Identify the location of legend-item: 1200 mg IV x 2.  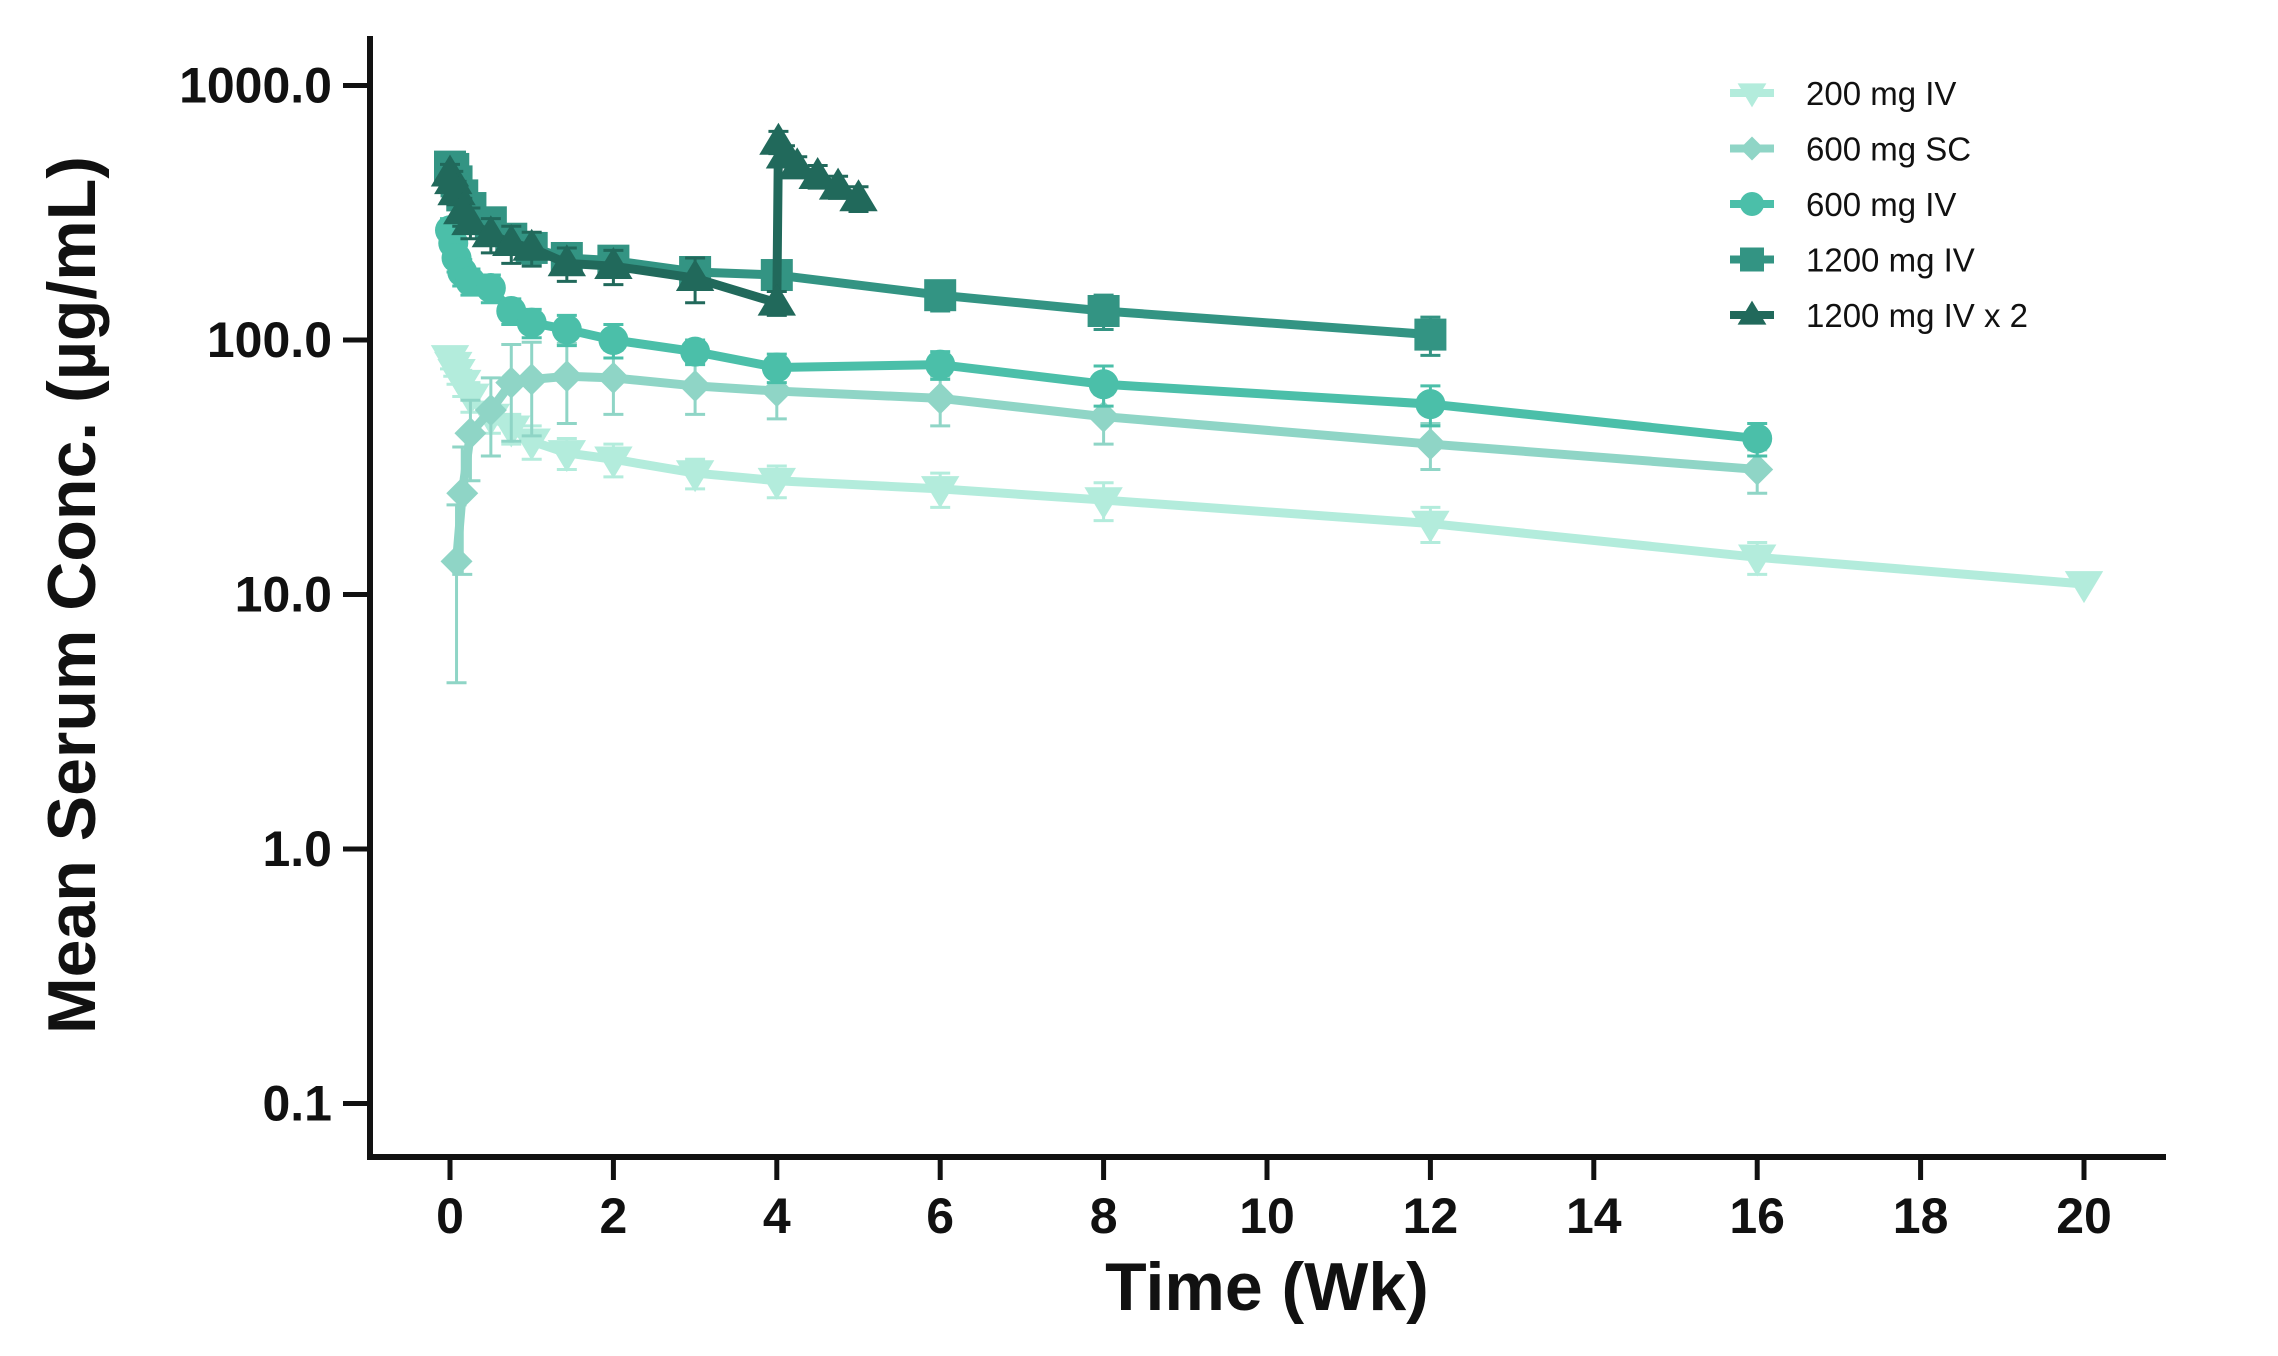
(1879, 315).